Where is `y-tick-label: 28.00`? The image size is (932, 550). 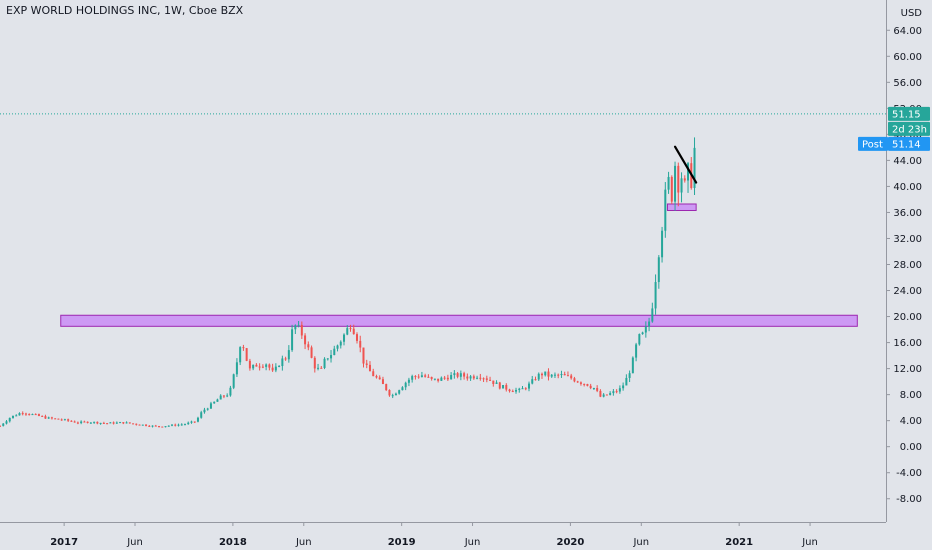 y-tick-label: 28.00 is located at coordinates (907, 265).